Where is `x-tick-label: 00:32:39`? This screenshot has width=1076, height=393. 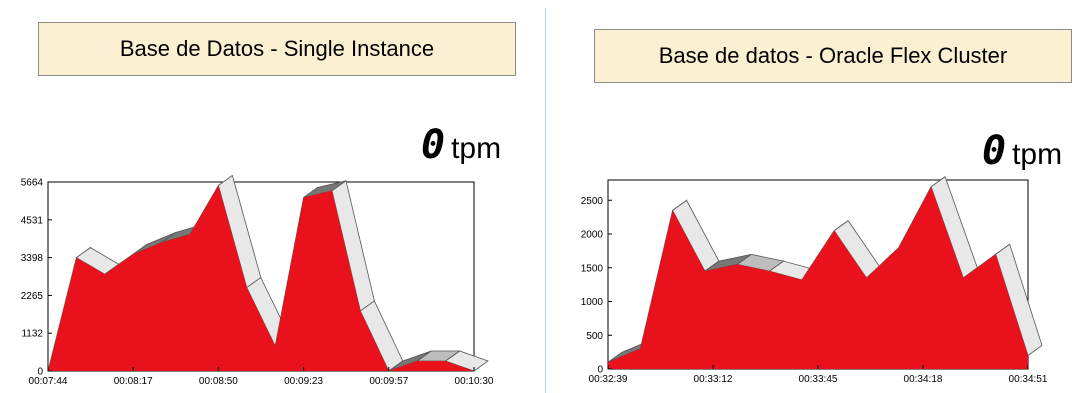
x-tick-label: 00:32:39 is located at coordinates (608, 379).